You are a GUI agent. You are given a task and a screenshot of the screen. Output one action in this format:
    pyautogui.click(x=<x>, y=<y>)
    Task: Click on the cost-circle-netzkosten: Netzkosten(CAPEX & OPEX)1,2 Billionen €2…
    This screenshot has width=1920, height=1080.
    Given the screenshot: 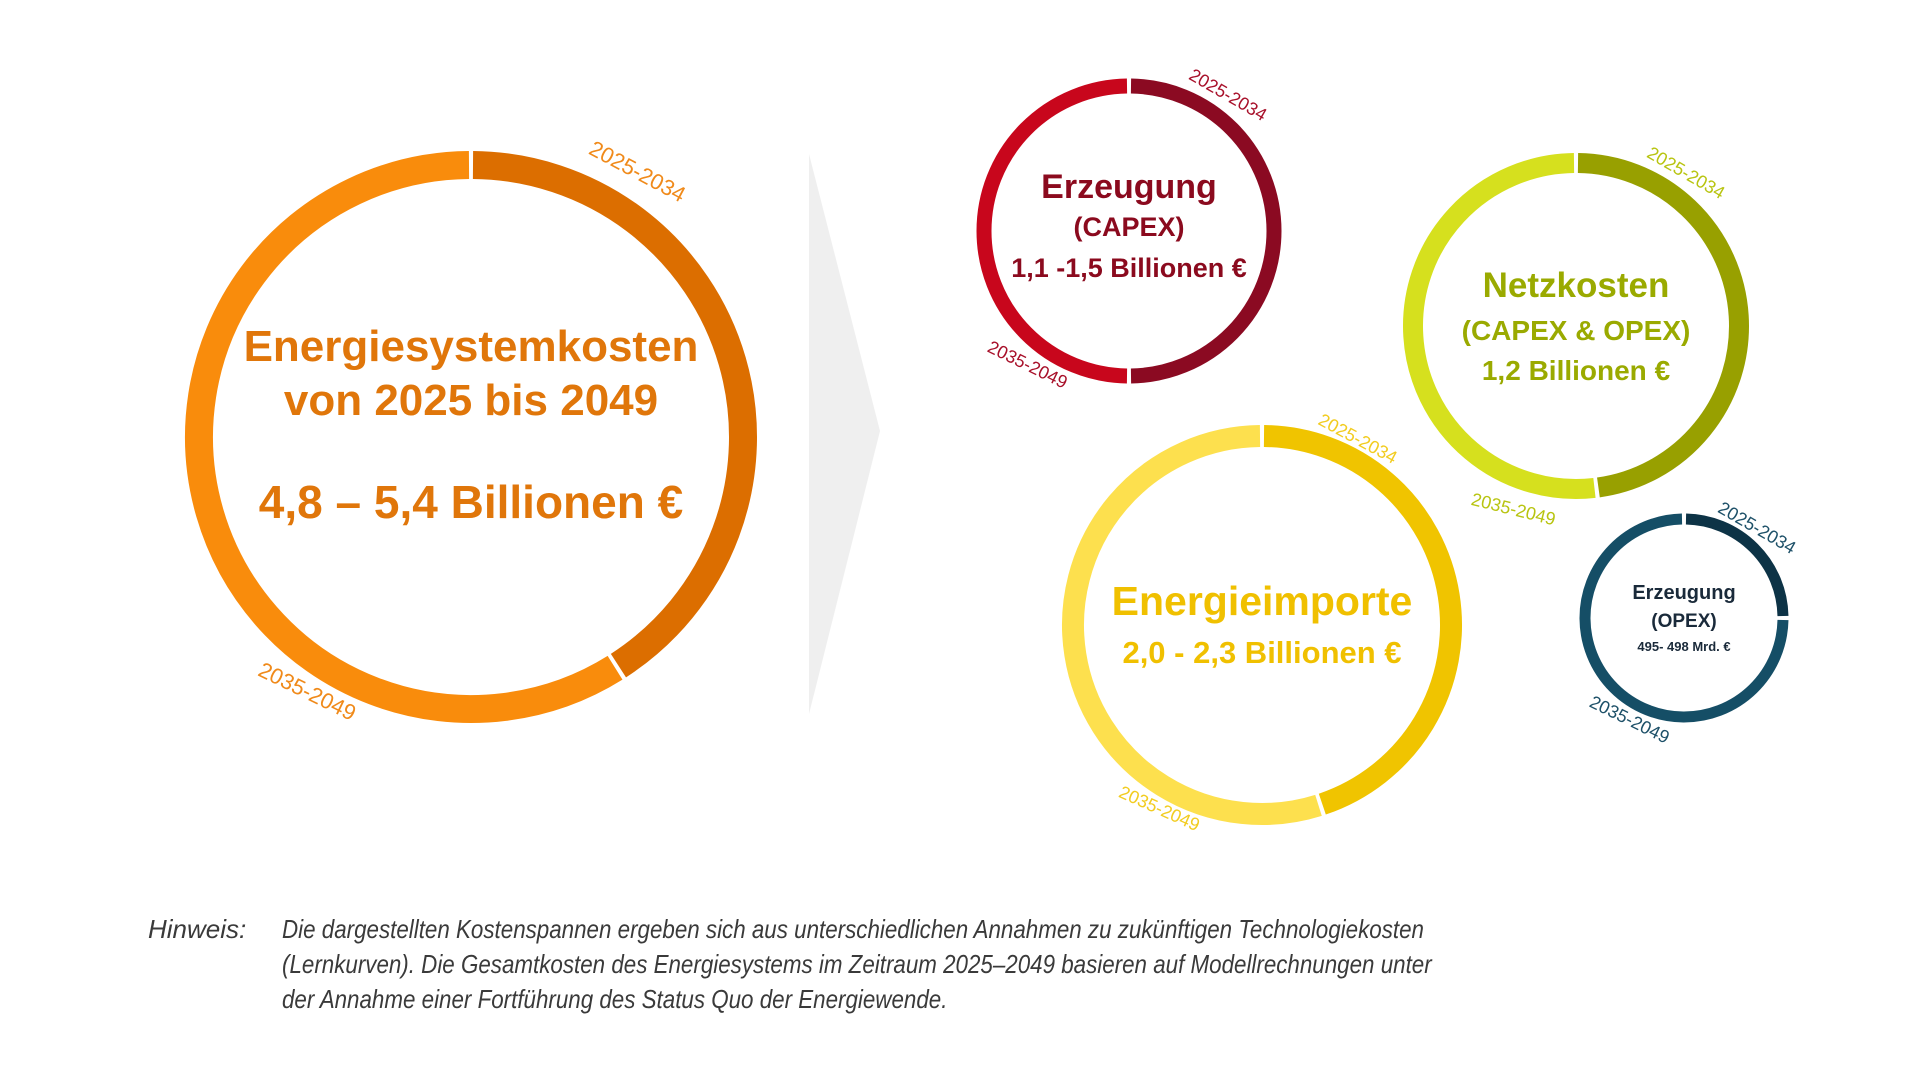 What is the action you would take?
    pyautogui.click(x=1576, y=336)
    